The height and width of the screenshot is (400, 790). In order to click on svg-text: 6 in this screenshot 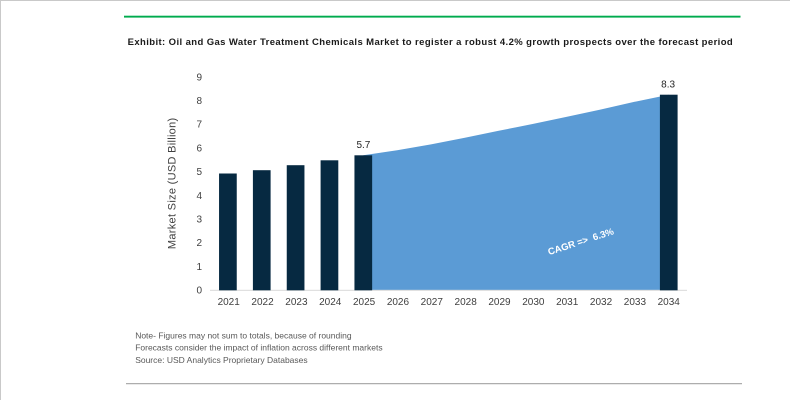, I will do `click(199, 148)`.